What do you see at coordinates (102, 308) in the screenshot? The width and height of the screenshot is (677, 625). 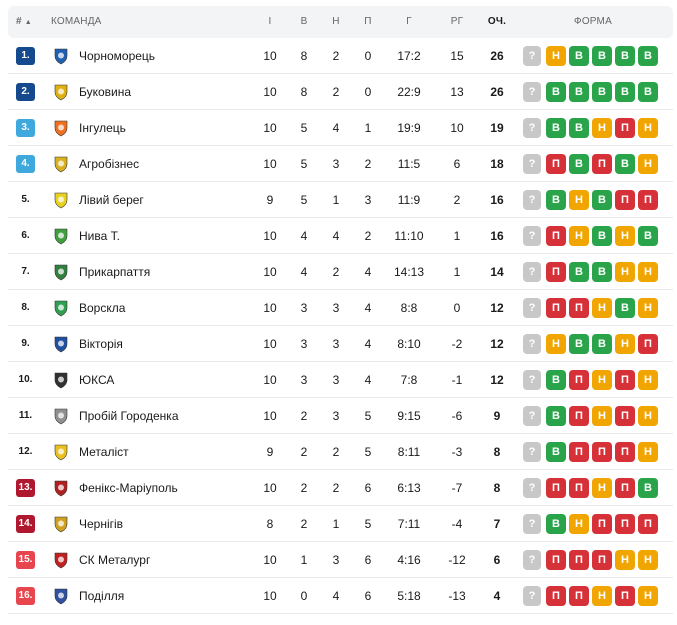 I see `team-name-link: Ворскла` at bounding box center [102, 308].